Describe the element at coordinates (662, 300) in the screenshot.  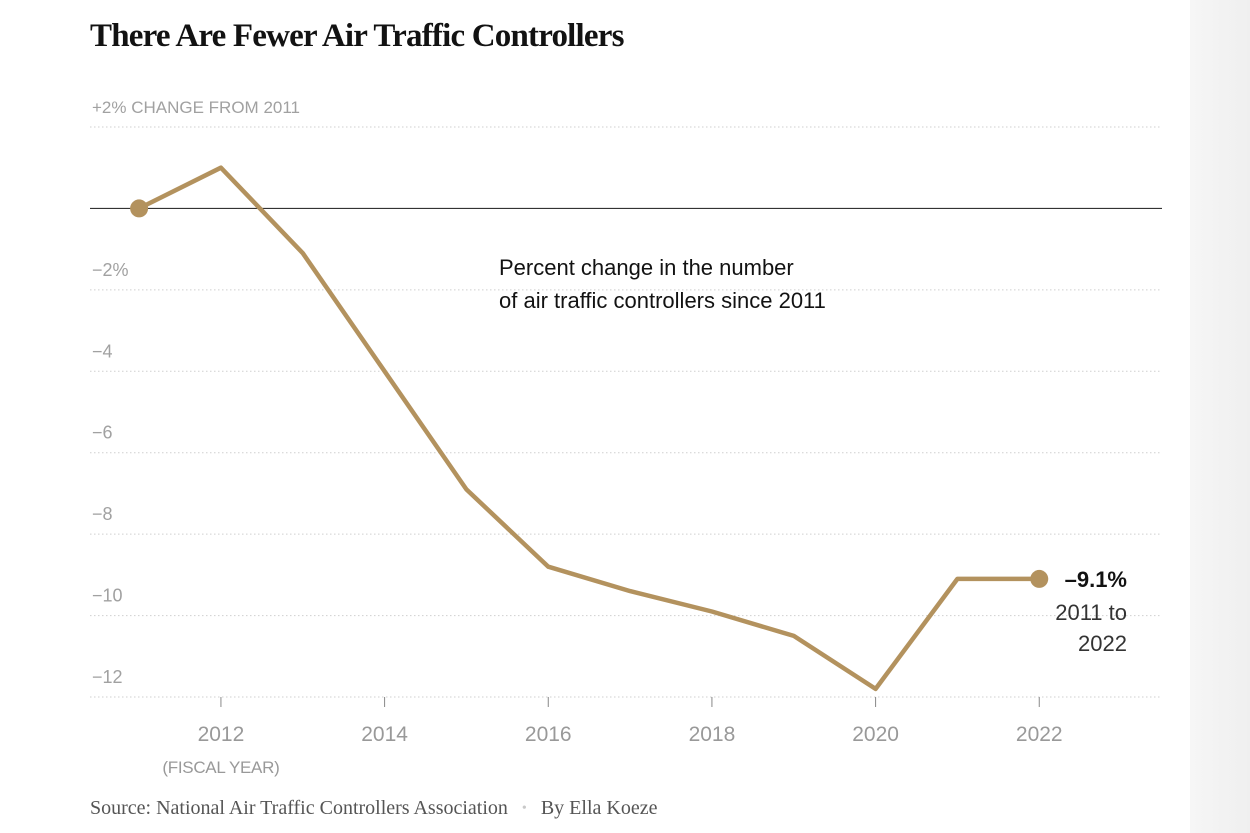
I see `chart-annotation: of air traffic controllers since 2011` at that location.